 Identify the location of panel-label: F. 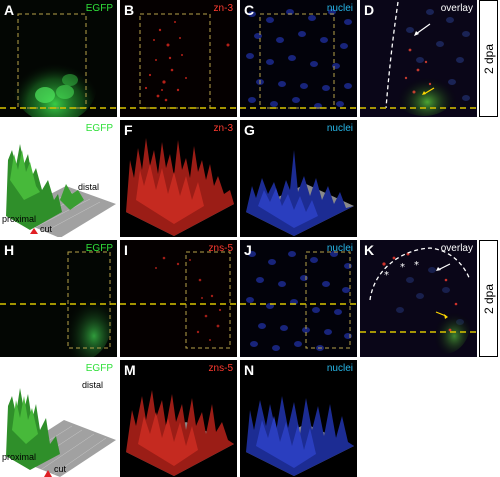
(128, 130).